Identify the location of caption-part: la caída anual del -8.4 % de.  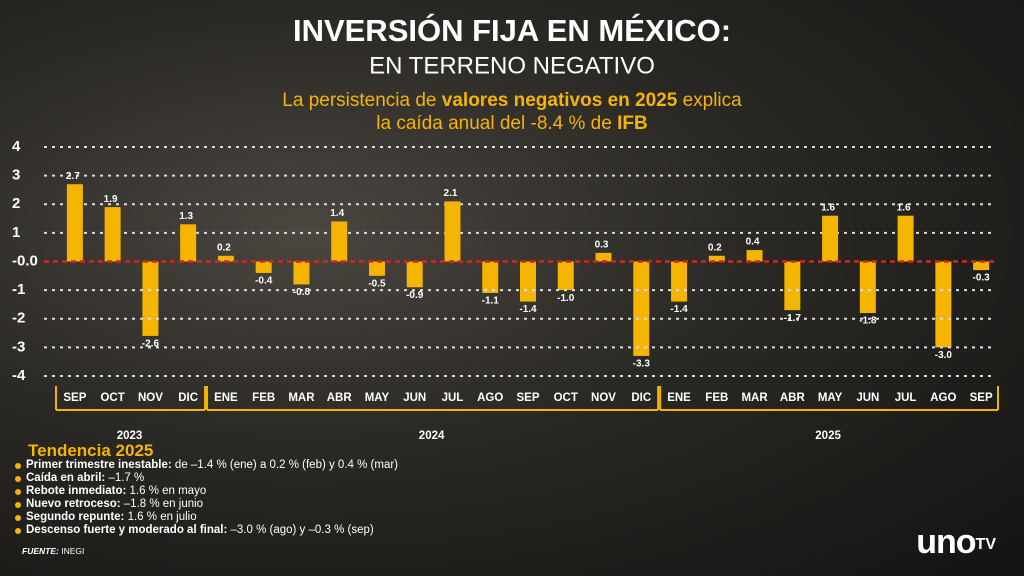
(496, 123).